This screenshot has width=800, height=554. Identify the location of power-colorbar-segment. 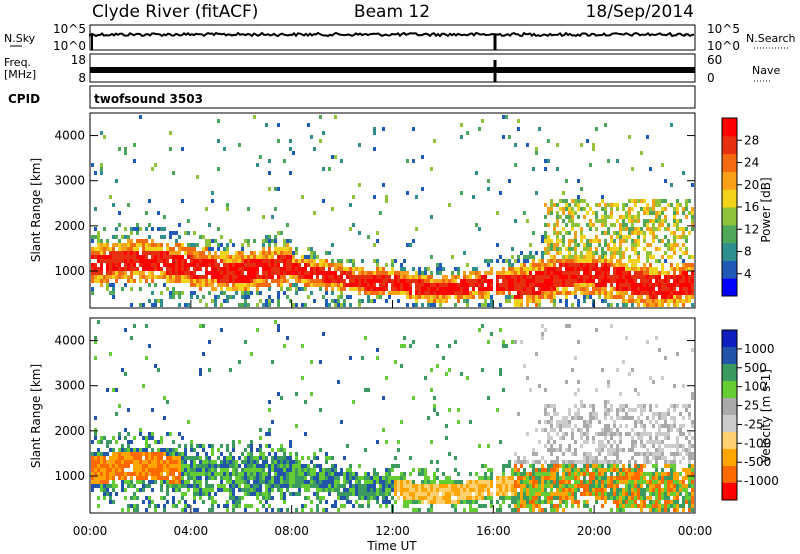
(729, 145).